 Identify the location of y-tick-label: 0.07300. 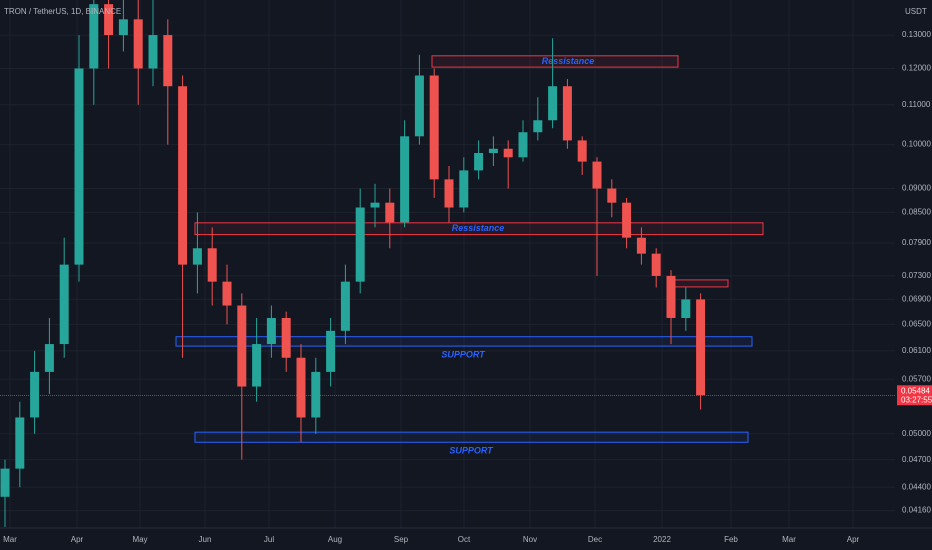
(916, 275).